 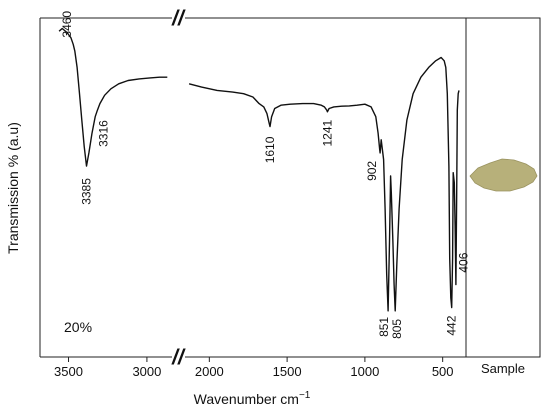 I want to click on scale-annotation: 20%, so click(x=78, y=327).